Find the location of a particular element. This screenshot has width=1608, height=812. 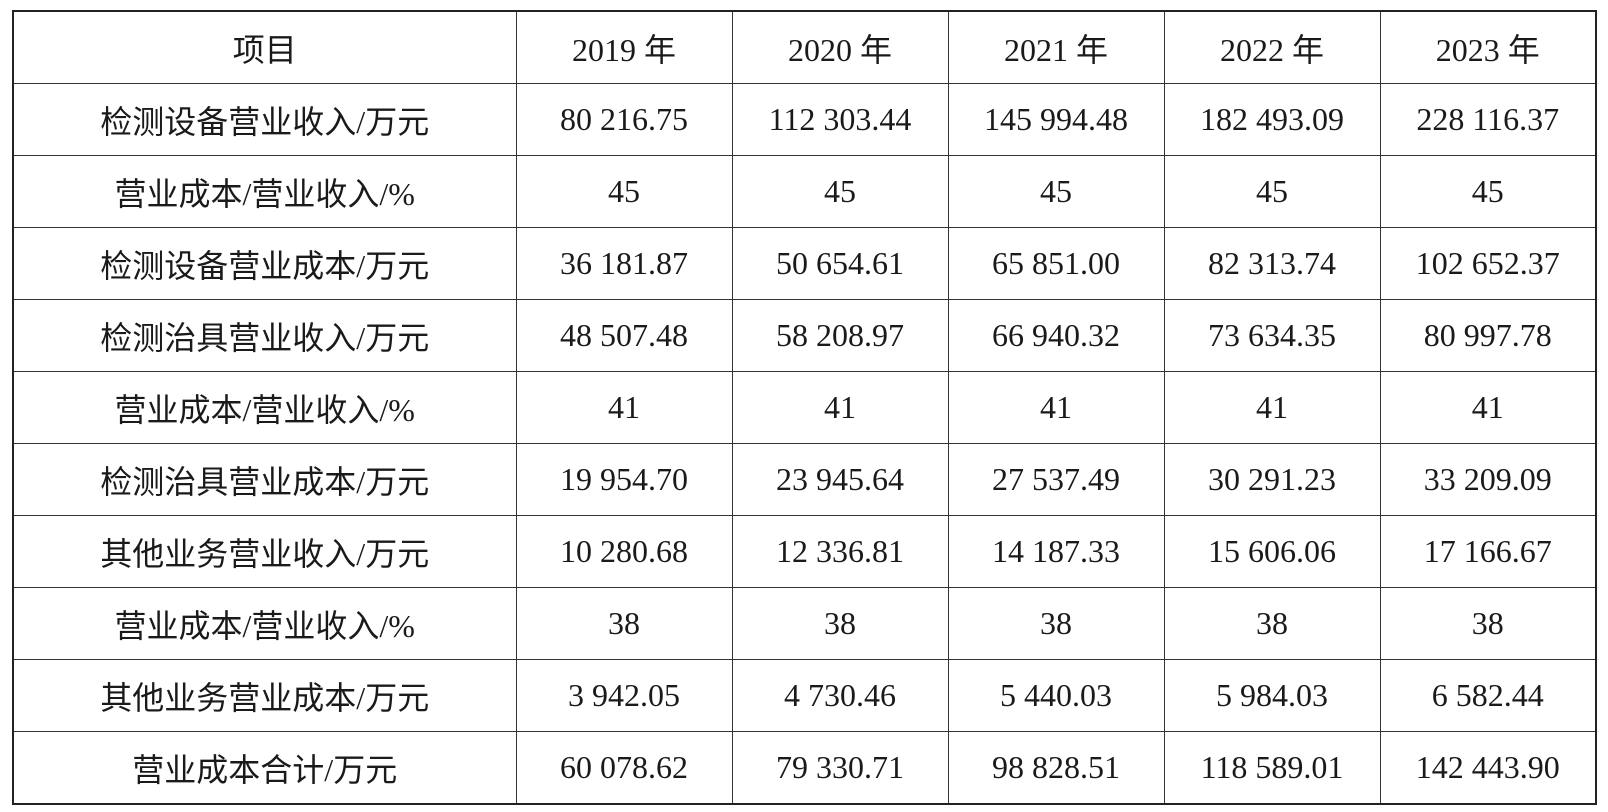

value-cell: 66 940.32 is located at coordinates (1056, 335).